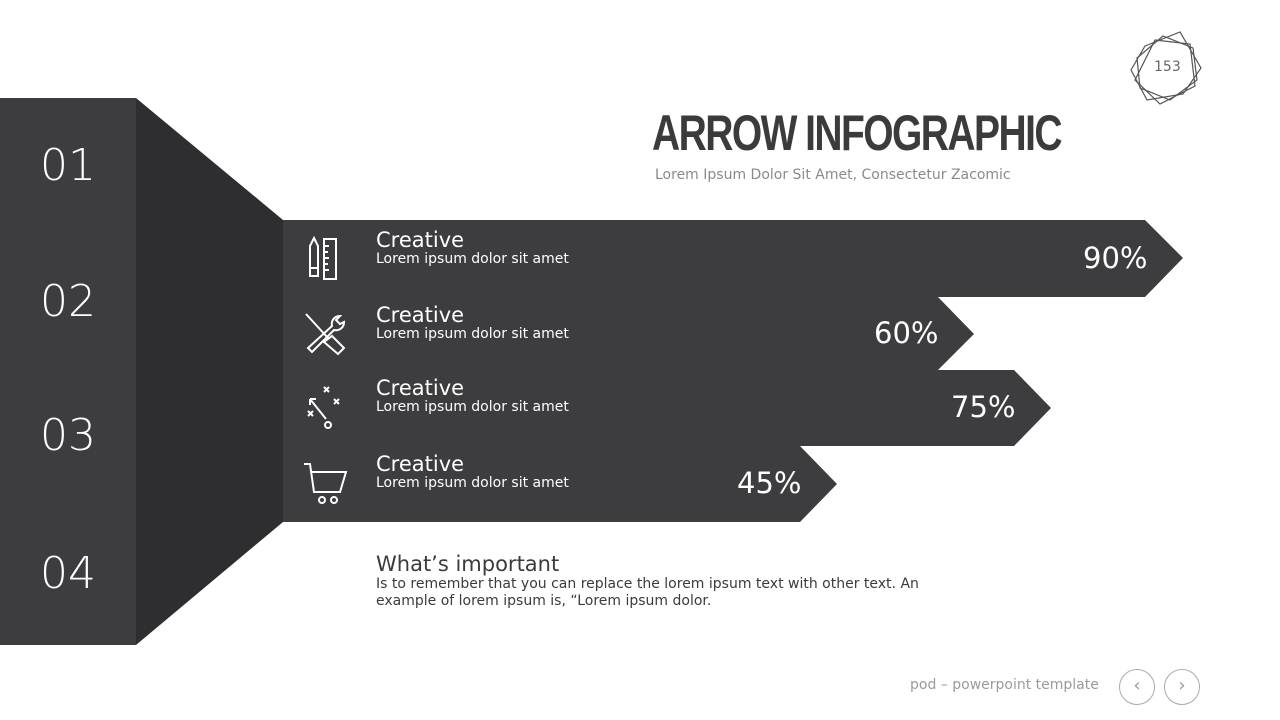 Image resolution: width=1280 pixels, height=720 pixels. I want to click on hexagon-logo-icon, so click(1166, 68).